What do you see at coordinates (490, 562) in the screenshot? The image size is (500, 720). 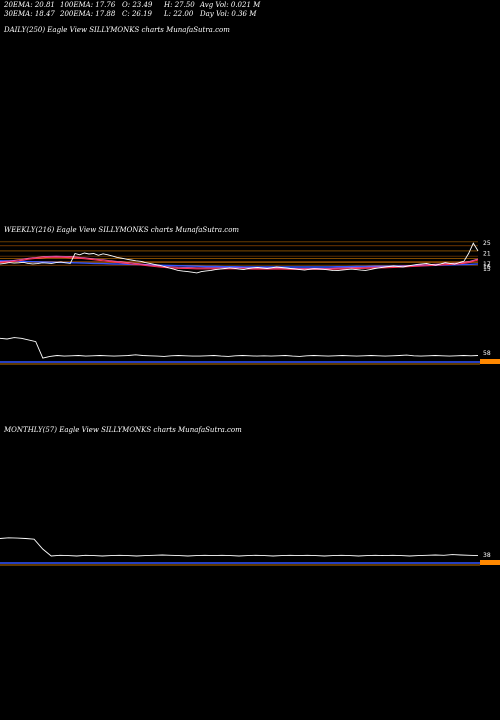 I see `monthly-indicator-marker` at bounding box center [490, 562].